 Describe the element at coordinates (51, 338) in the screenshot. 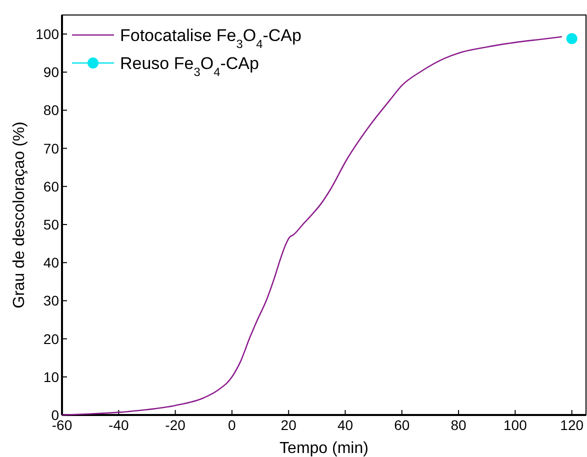

I see `y-tick-label: 20` at that location.